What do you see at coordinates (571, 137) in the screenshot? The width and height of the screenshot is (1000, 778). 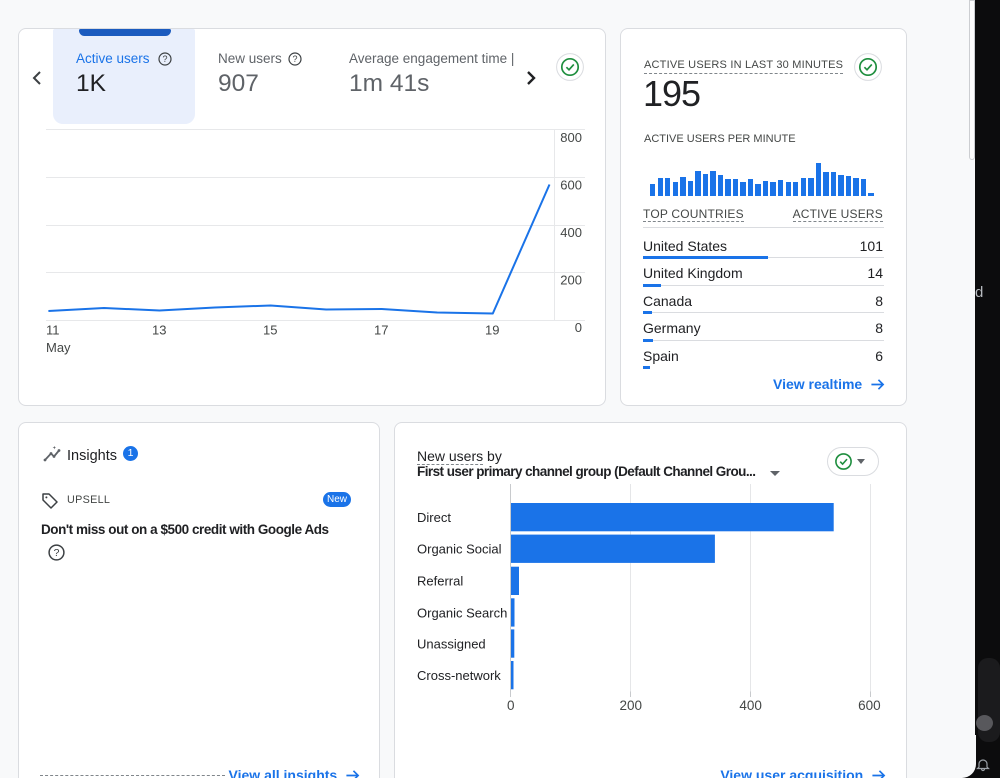 I see `svg-text: 800` at bounding box center [571, 137].